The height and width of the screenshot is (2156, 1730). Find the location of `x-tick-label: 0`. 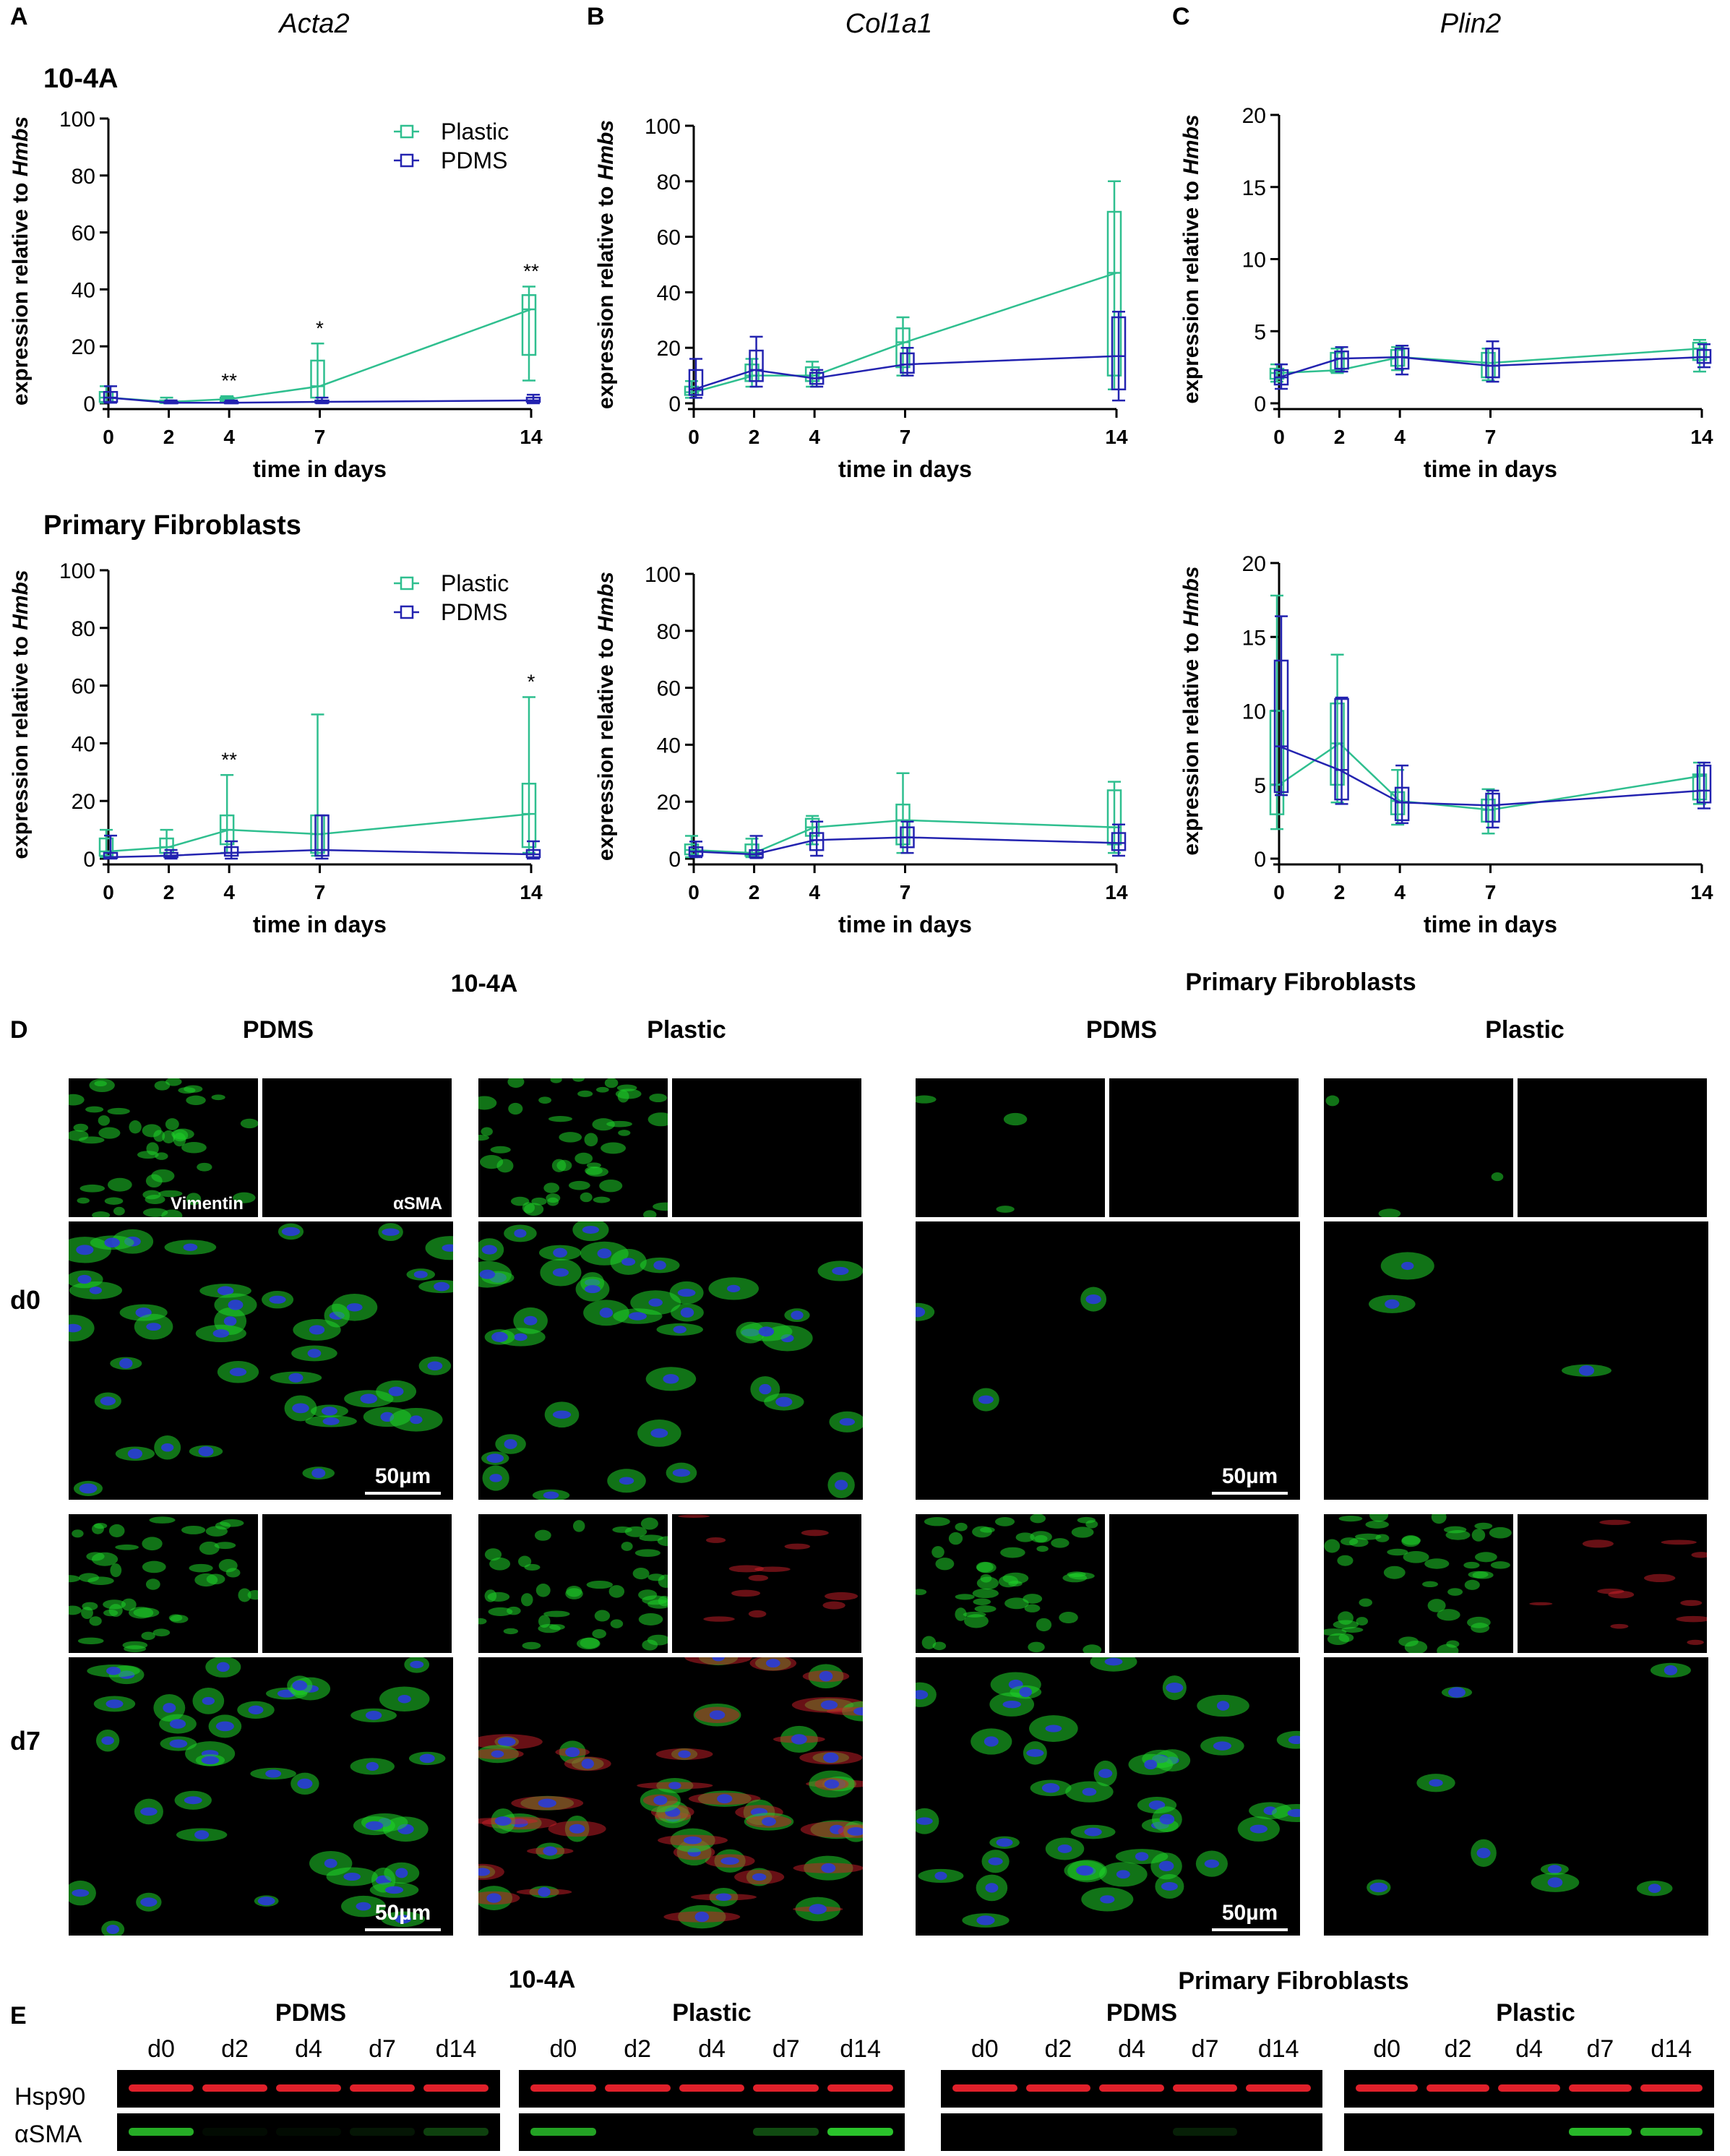

x-tick-label: 0 is located at coordinates (1279, 437).